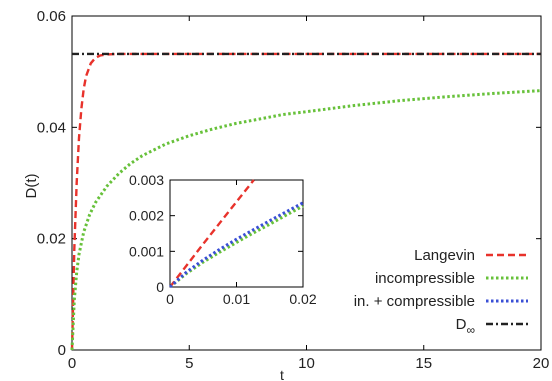 Image resolution: width=552 pixels, height=381 pixels. I want to click on inset-ticks: 0 0.01 0.02 0 0.001 0.002 0.003, so click(223, 239).